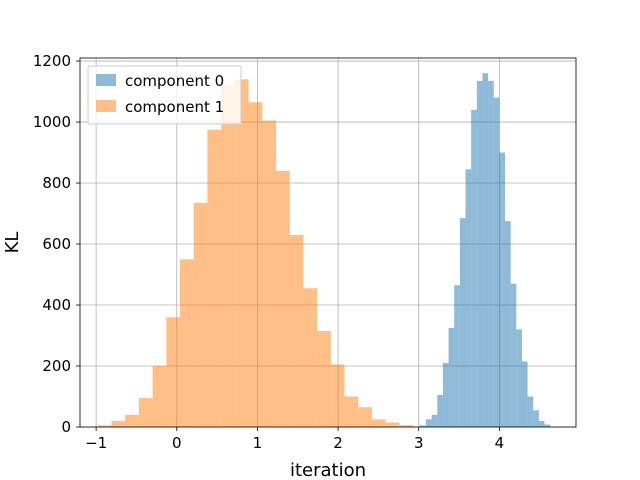 This screenshot has height=480, width=640. Describe the element at coordinates (52, 122) in the screenshot. I see `y-tick-label: 1000` at that location.